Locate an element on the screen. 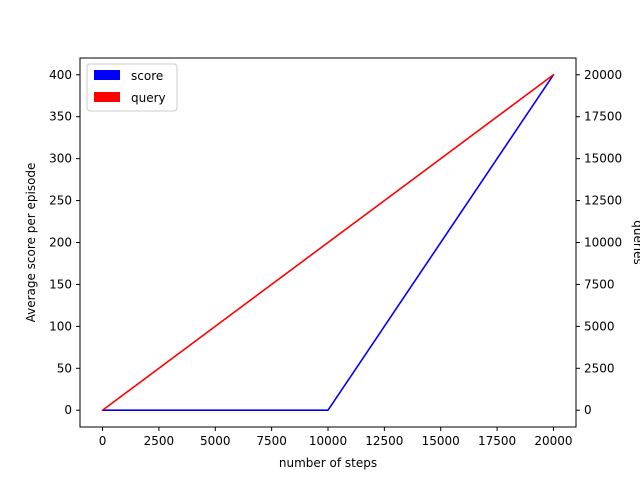  y-tick-label: 250 is located at coordinates (60, 201).